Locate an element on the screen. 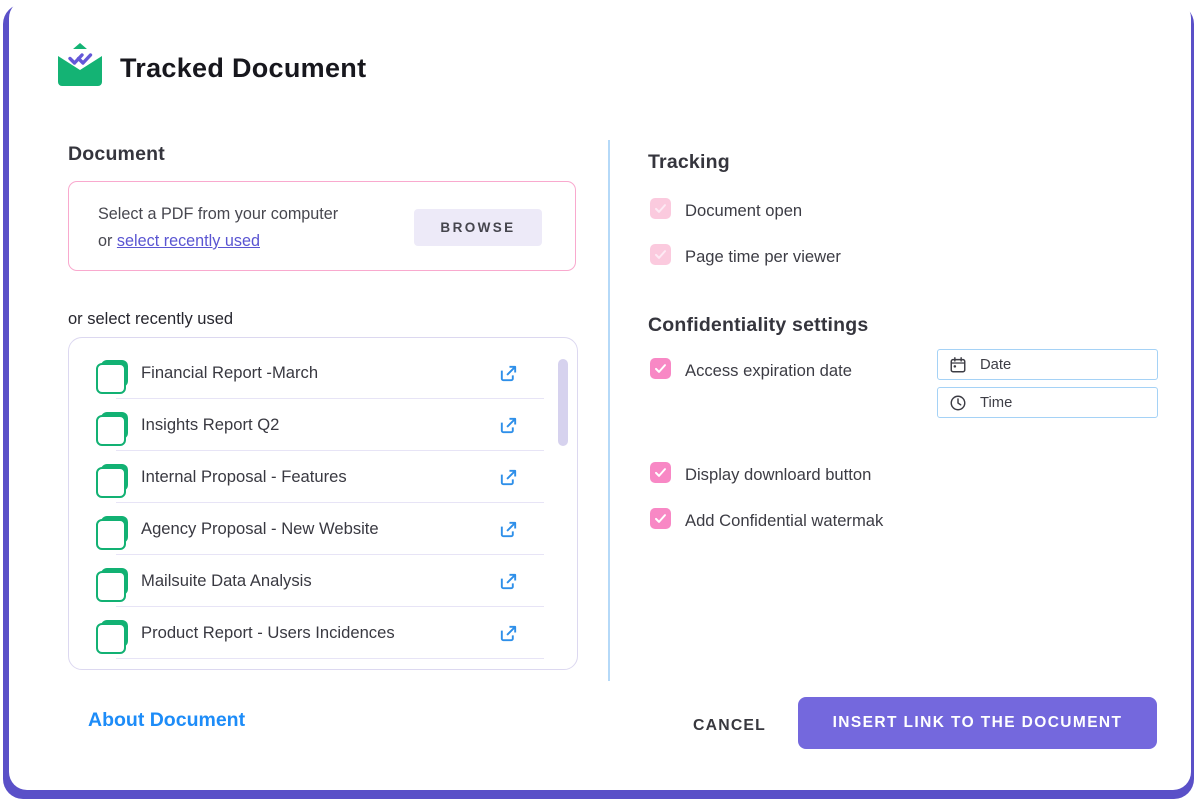  list-item: PDF Internal Proposal - Features is located at coordinates (323, 477).